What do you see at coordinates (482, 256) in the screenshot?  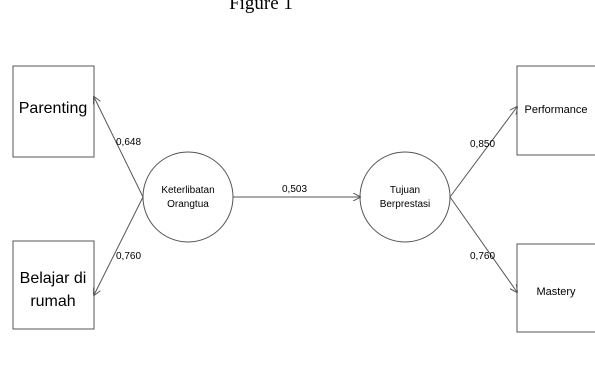 I see `coef-tujuan-mastery: 0,760` at bounding box center [482, 256].